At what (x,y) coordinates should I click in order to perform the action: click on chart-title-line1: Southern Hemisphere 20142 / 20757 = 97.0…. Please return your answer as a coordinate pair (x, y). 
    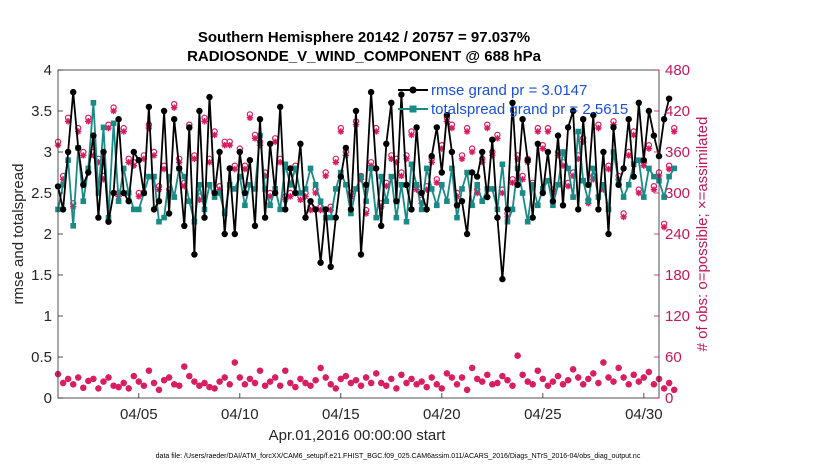
    Looking at the image, I should click on (364, 37).